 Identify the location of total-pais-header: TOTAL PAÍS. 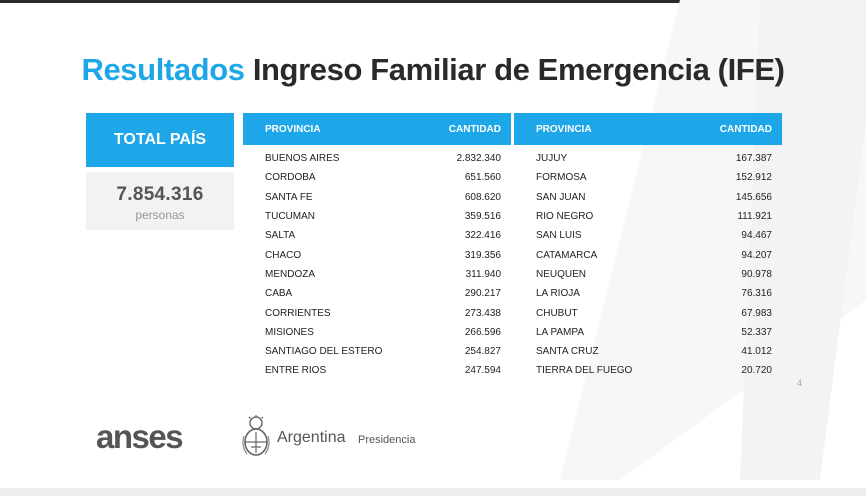
(160, 140).